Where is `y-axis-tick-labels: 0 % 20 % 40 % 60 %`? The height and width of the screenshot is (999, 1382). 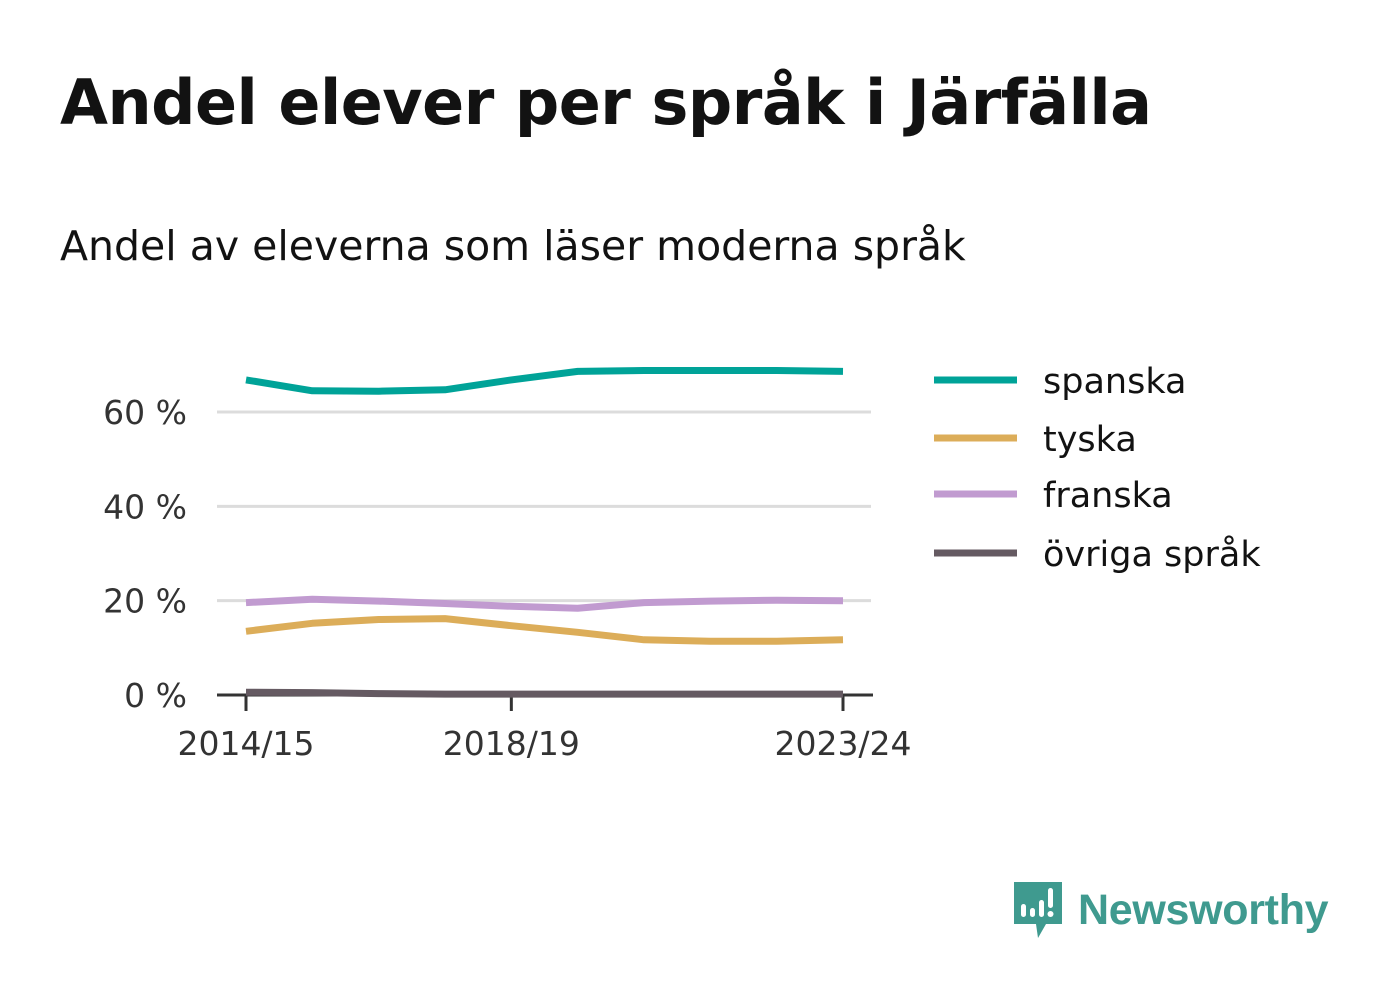
y-axis-tick-labels: 0 % 20 % 40 % 60 % is located at coordinates (145, 554).